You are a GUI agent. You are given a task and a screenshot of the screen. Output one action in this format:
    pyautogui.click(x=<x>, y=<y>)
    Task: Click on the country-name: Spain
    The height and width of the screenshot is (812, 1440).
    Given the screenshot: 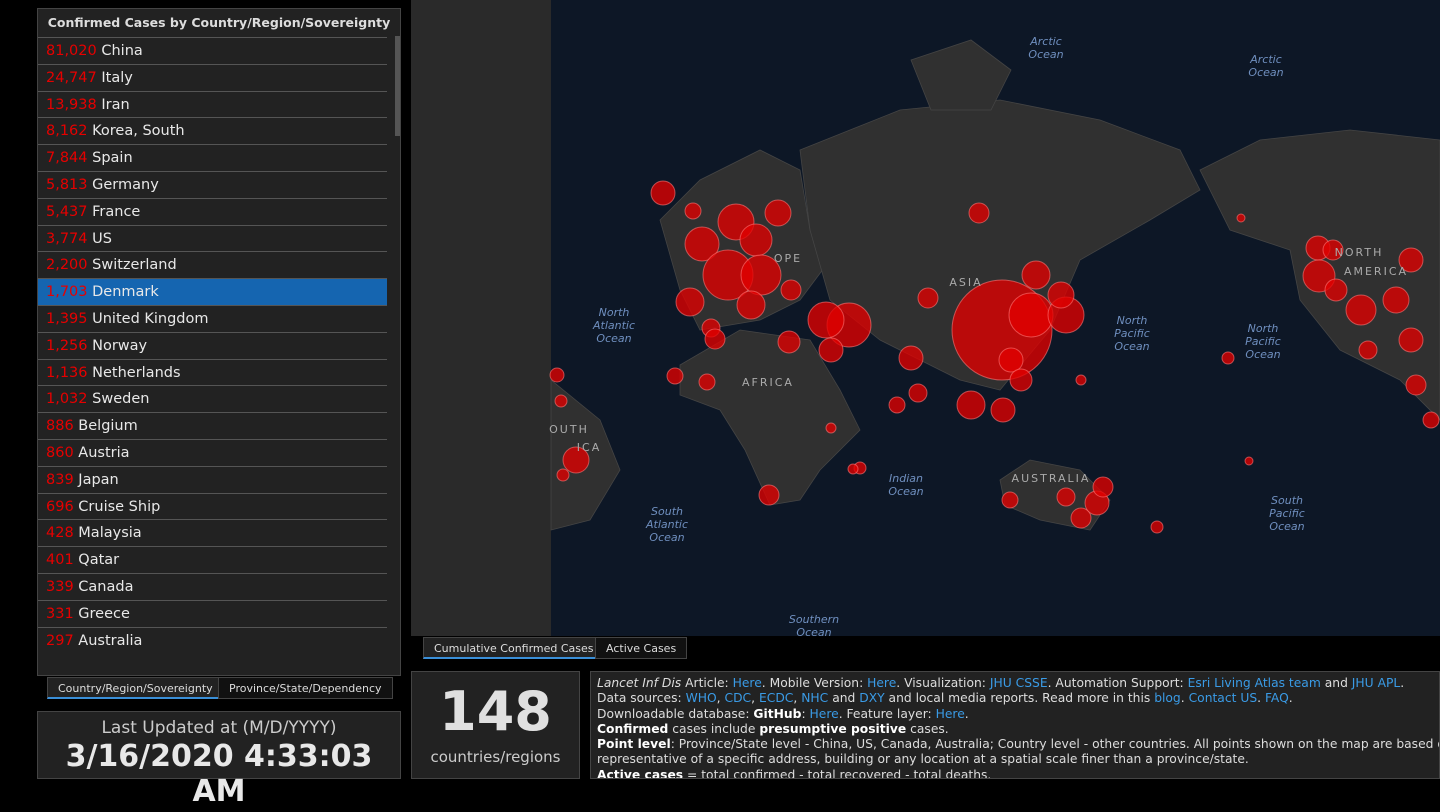 What is the action you would take?
    pyautogui.click(x=112, y=158)
    